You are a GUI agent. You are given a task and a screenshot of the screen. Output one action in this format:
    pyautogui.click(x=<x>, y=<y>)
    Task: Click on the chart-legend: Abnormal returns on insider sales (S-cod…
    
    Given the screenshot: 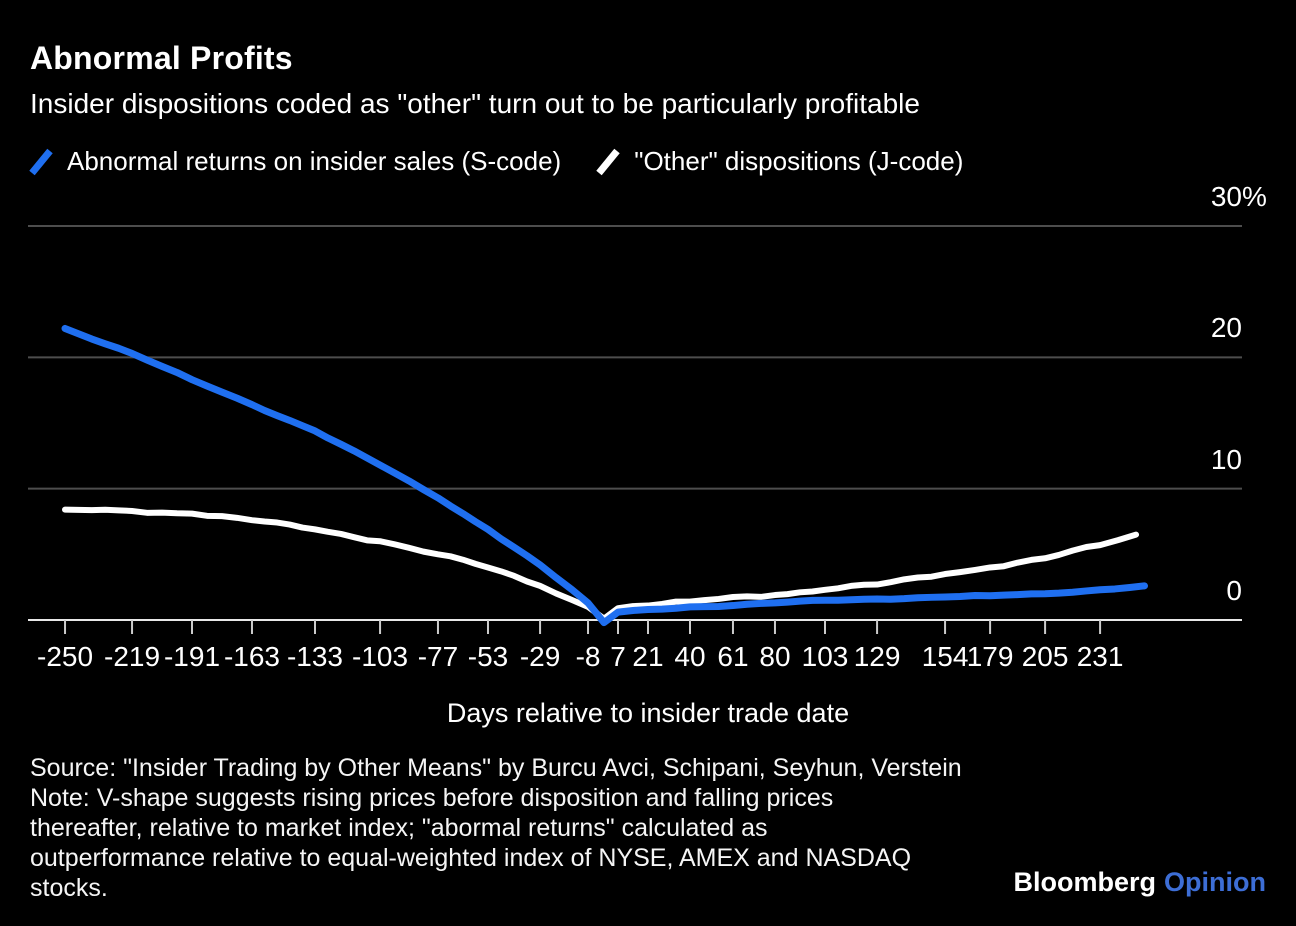 What is the action you would take?
    pyautogui.click(x=495, y=161)
    